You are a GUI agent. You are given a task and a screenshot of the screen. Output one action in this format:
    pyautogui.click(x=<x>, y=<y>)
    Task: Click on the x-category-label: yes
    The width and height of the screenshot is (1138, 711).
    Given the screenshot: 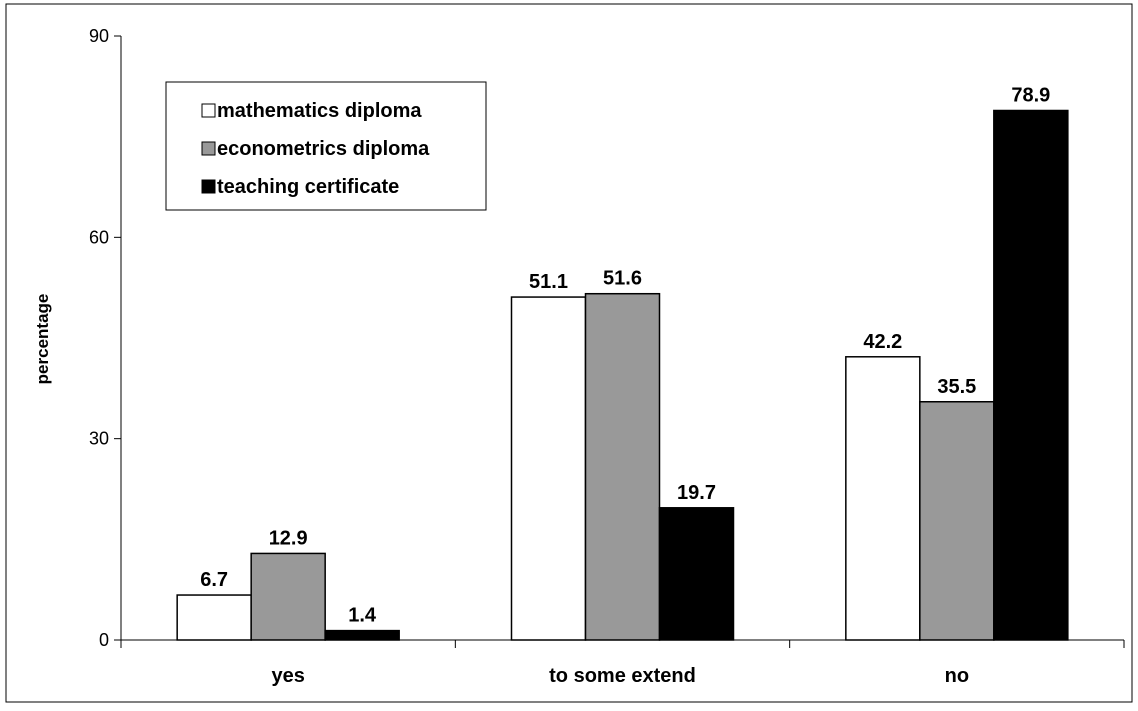 What is the action you would take?
    pyautogui.click(x=287, y=676)
    